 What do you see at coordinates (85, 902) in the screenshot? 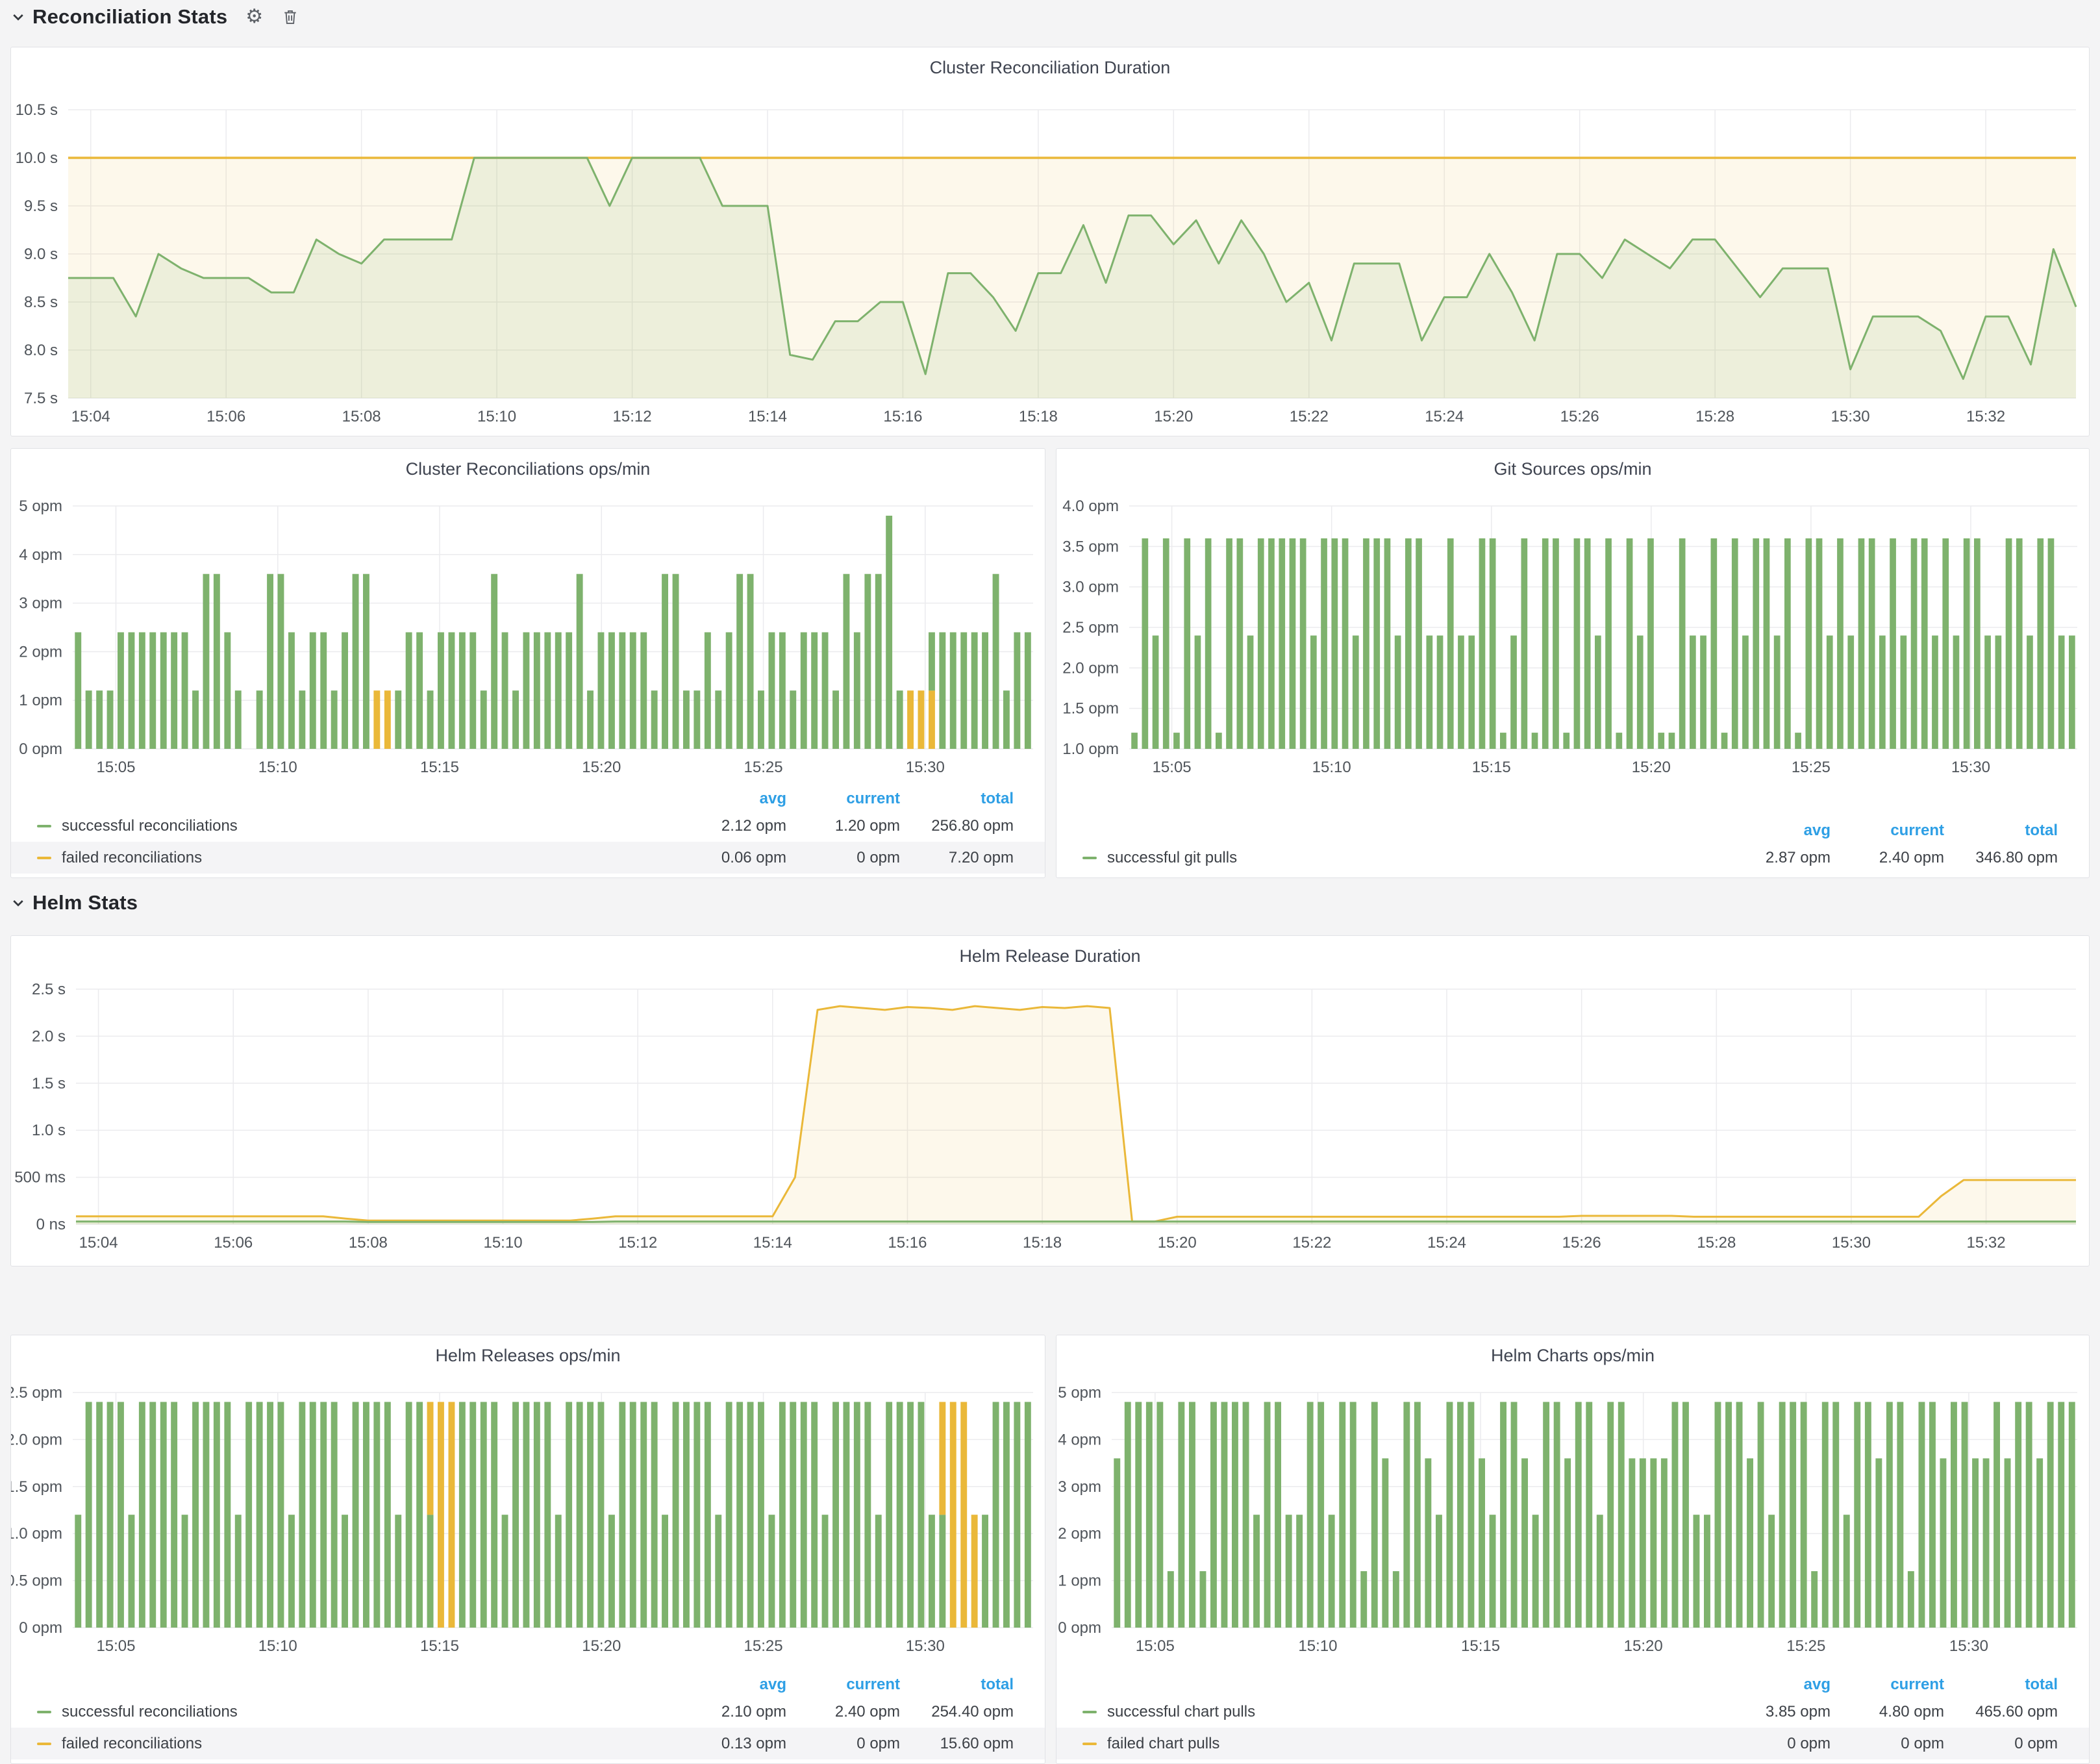
I see `section-title: Helm Stats` at bounding box center [85, 902].